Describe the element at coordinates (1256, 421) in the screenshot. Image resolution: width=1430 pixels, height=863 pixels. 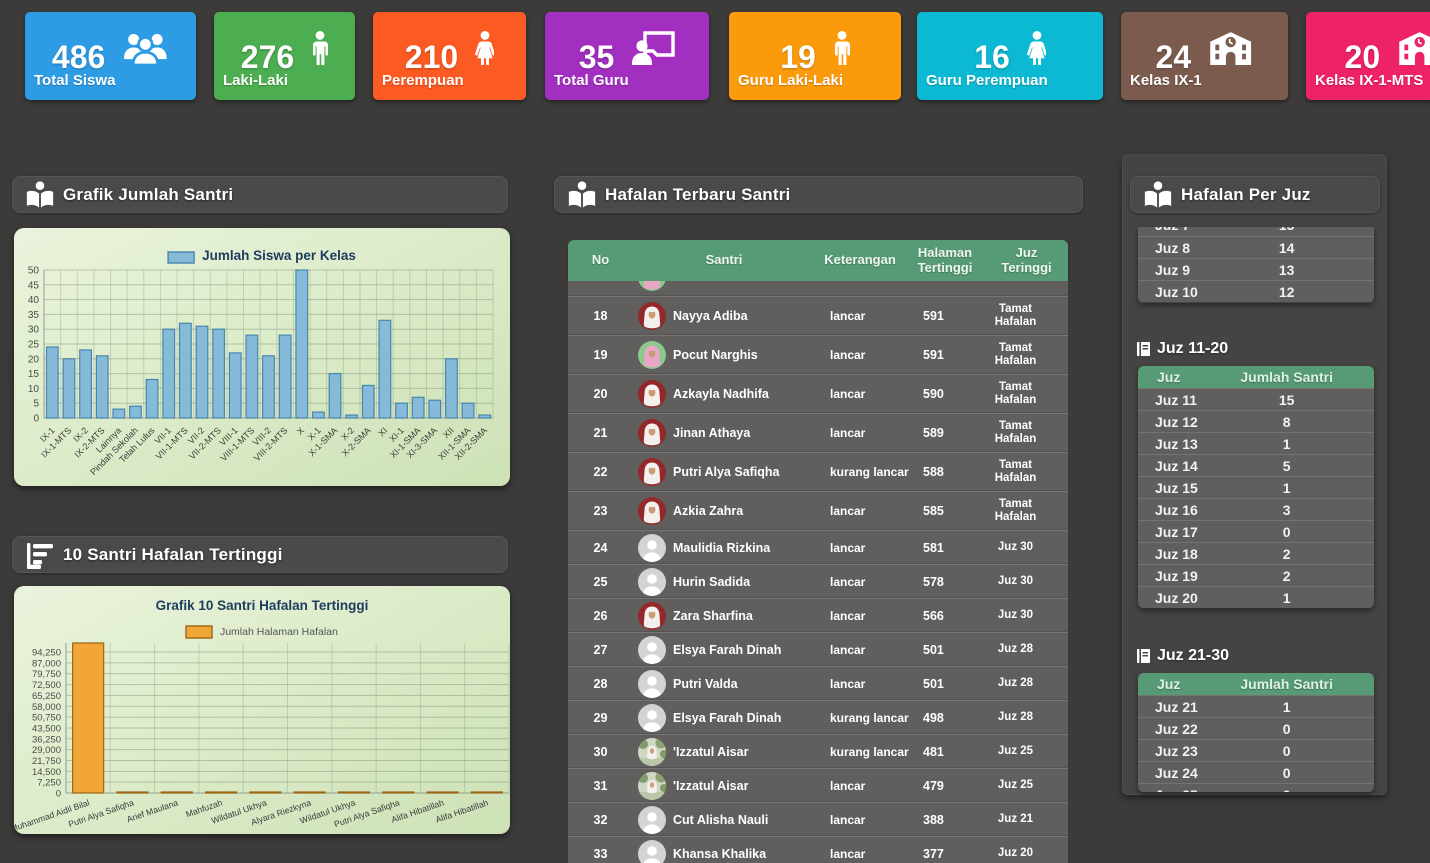
I see `juz-row-juz-12: Juz 12 8` at that location.